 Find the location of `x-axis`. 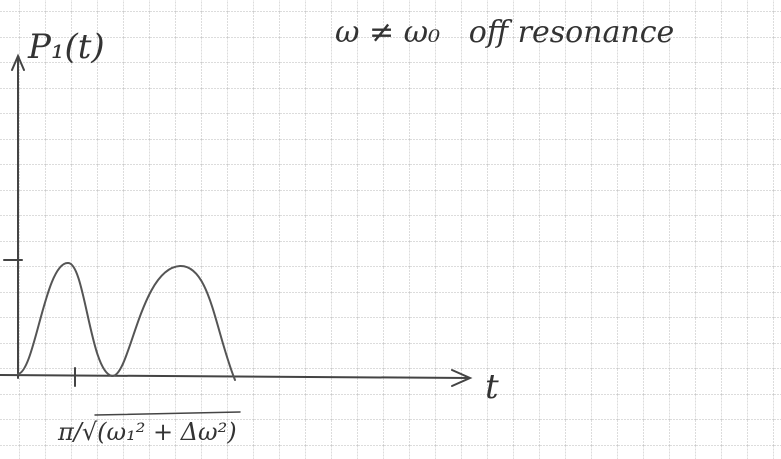

x-axis is located at coordinates (236, 378).